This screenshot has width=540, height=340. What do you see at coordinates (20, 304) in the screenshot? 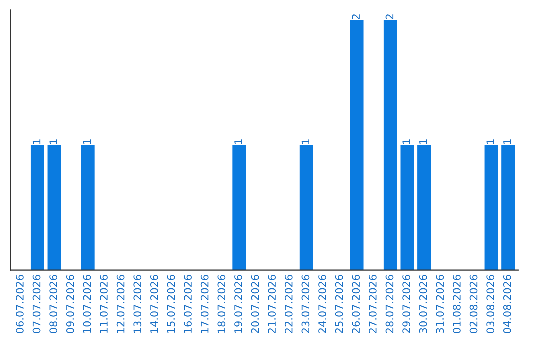
I see `x-tick-label: 06.07.2026` at bounding box center [20, 304].